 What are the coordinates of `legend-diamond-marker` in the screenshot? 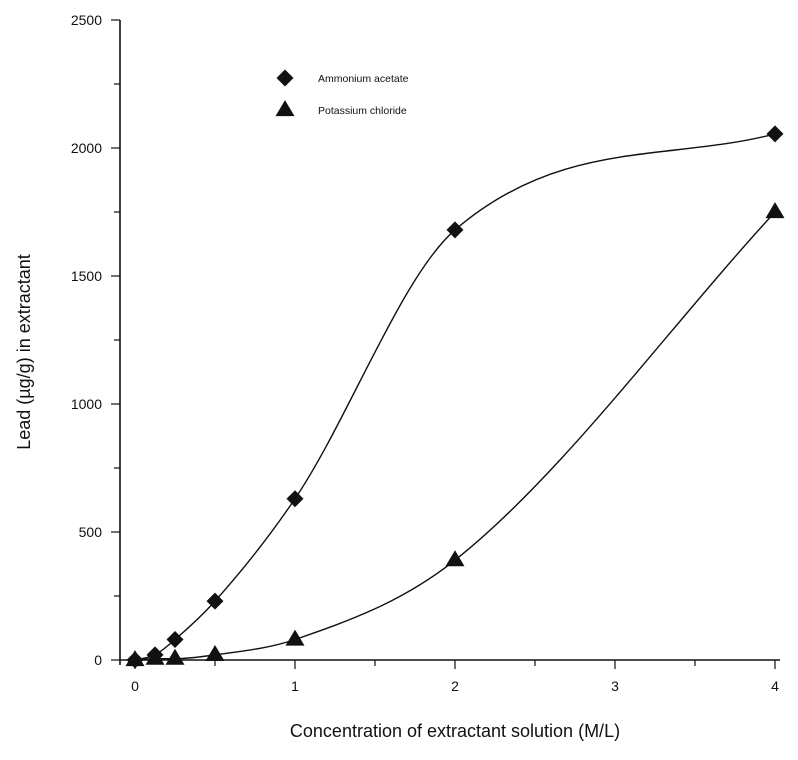 It's located at (285, 78).